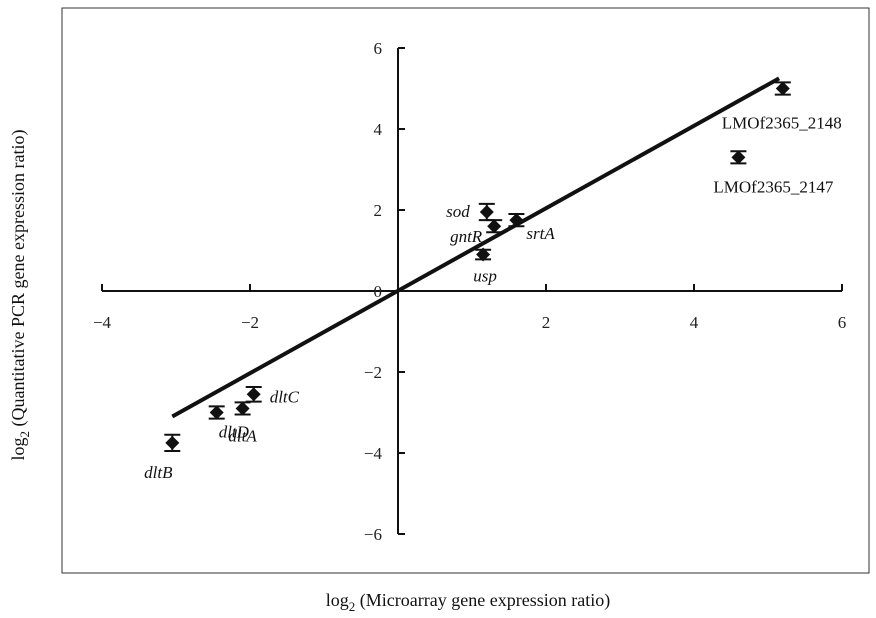 The width and height of the screenshot is (876, 618). What do you see at coordinates (540, 233) in the screenshot?
I see `point-label: srtA` at bounding box center [540, 233].